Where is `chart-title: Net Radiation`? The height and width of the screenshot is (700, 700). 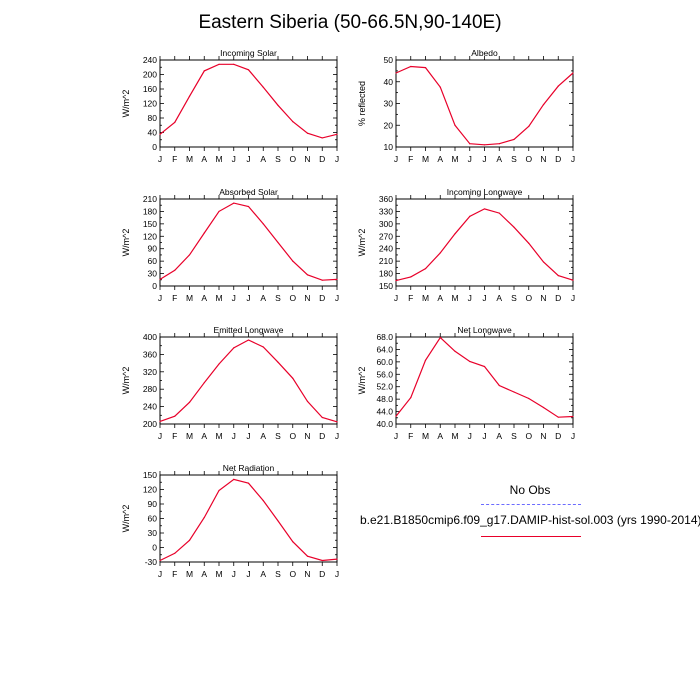 chart-title: Net Radiation is located at coordinates (249, 468).